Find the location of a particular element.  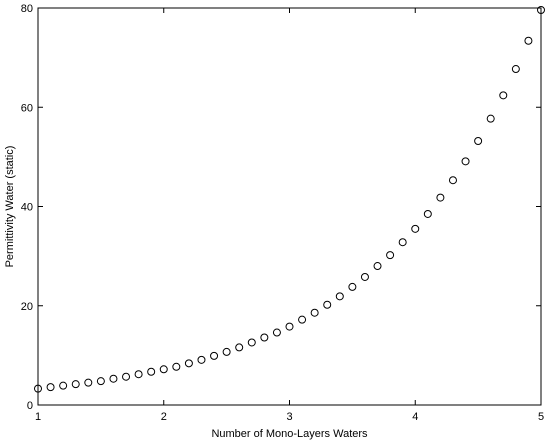

y-tick-label: 80 is located at coordinates (27, 9).